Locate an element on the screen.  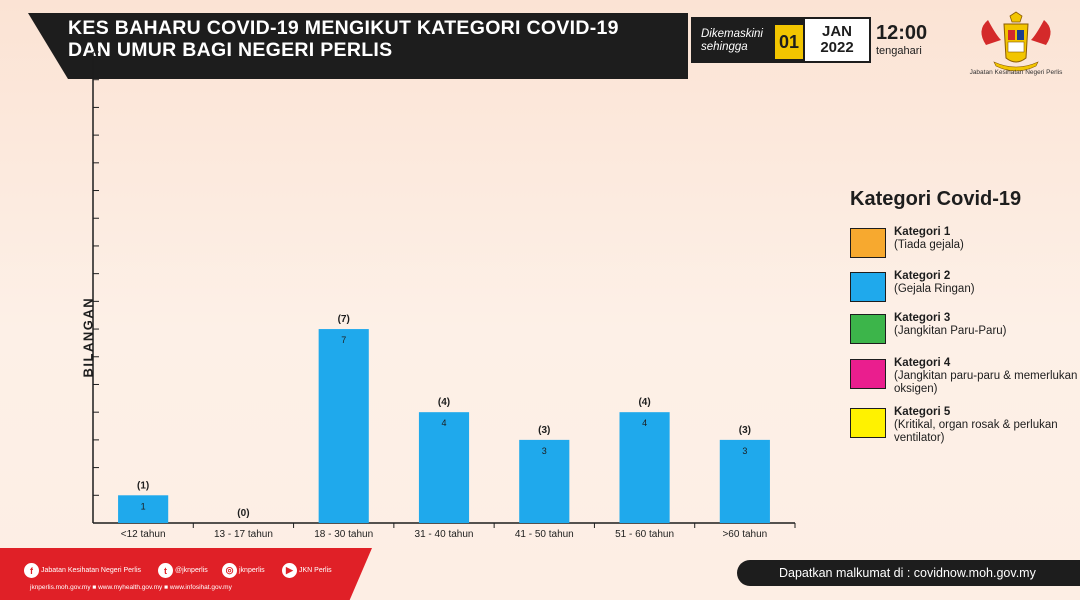
twitter-link: t @jknperlis is located at coordinates (183, 570).